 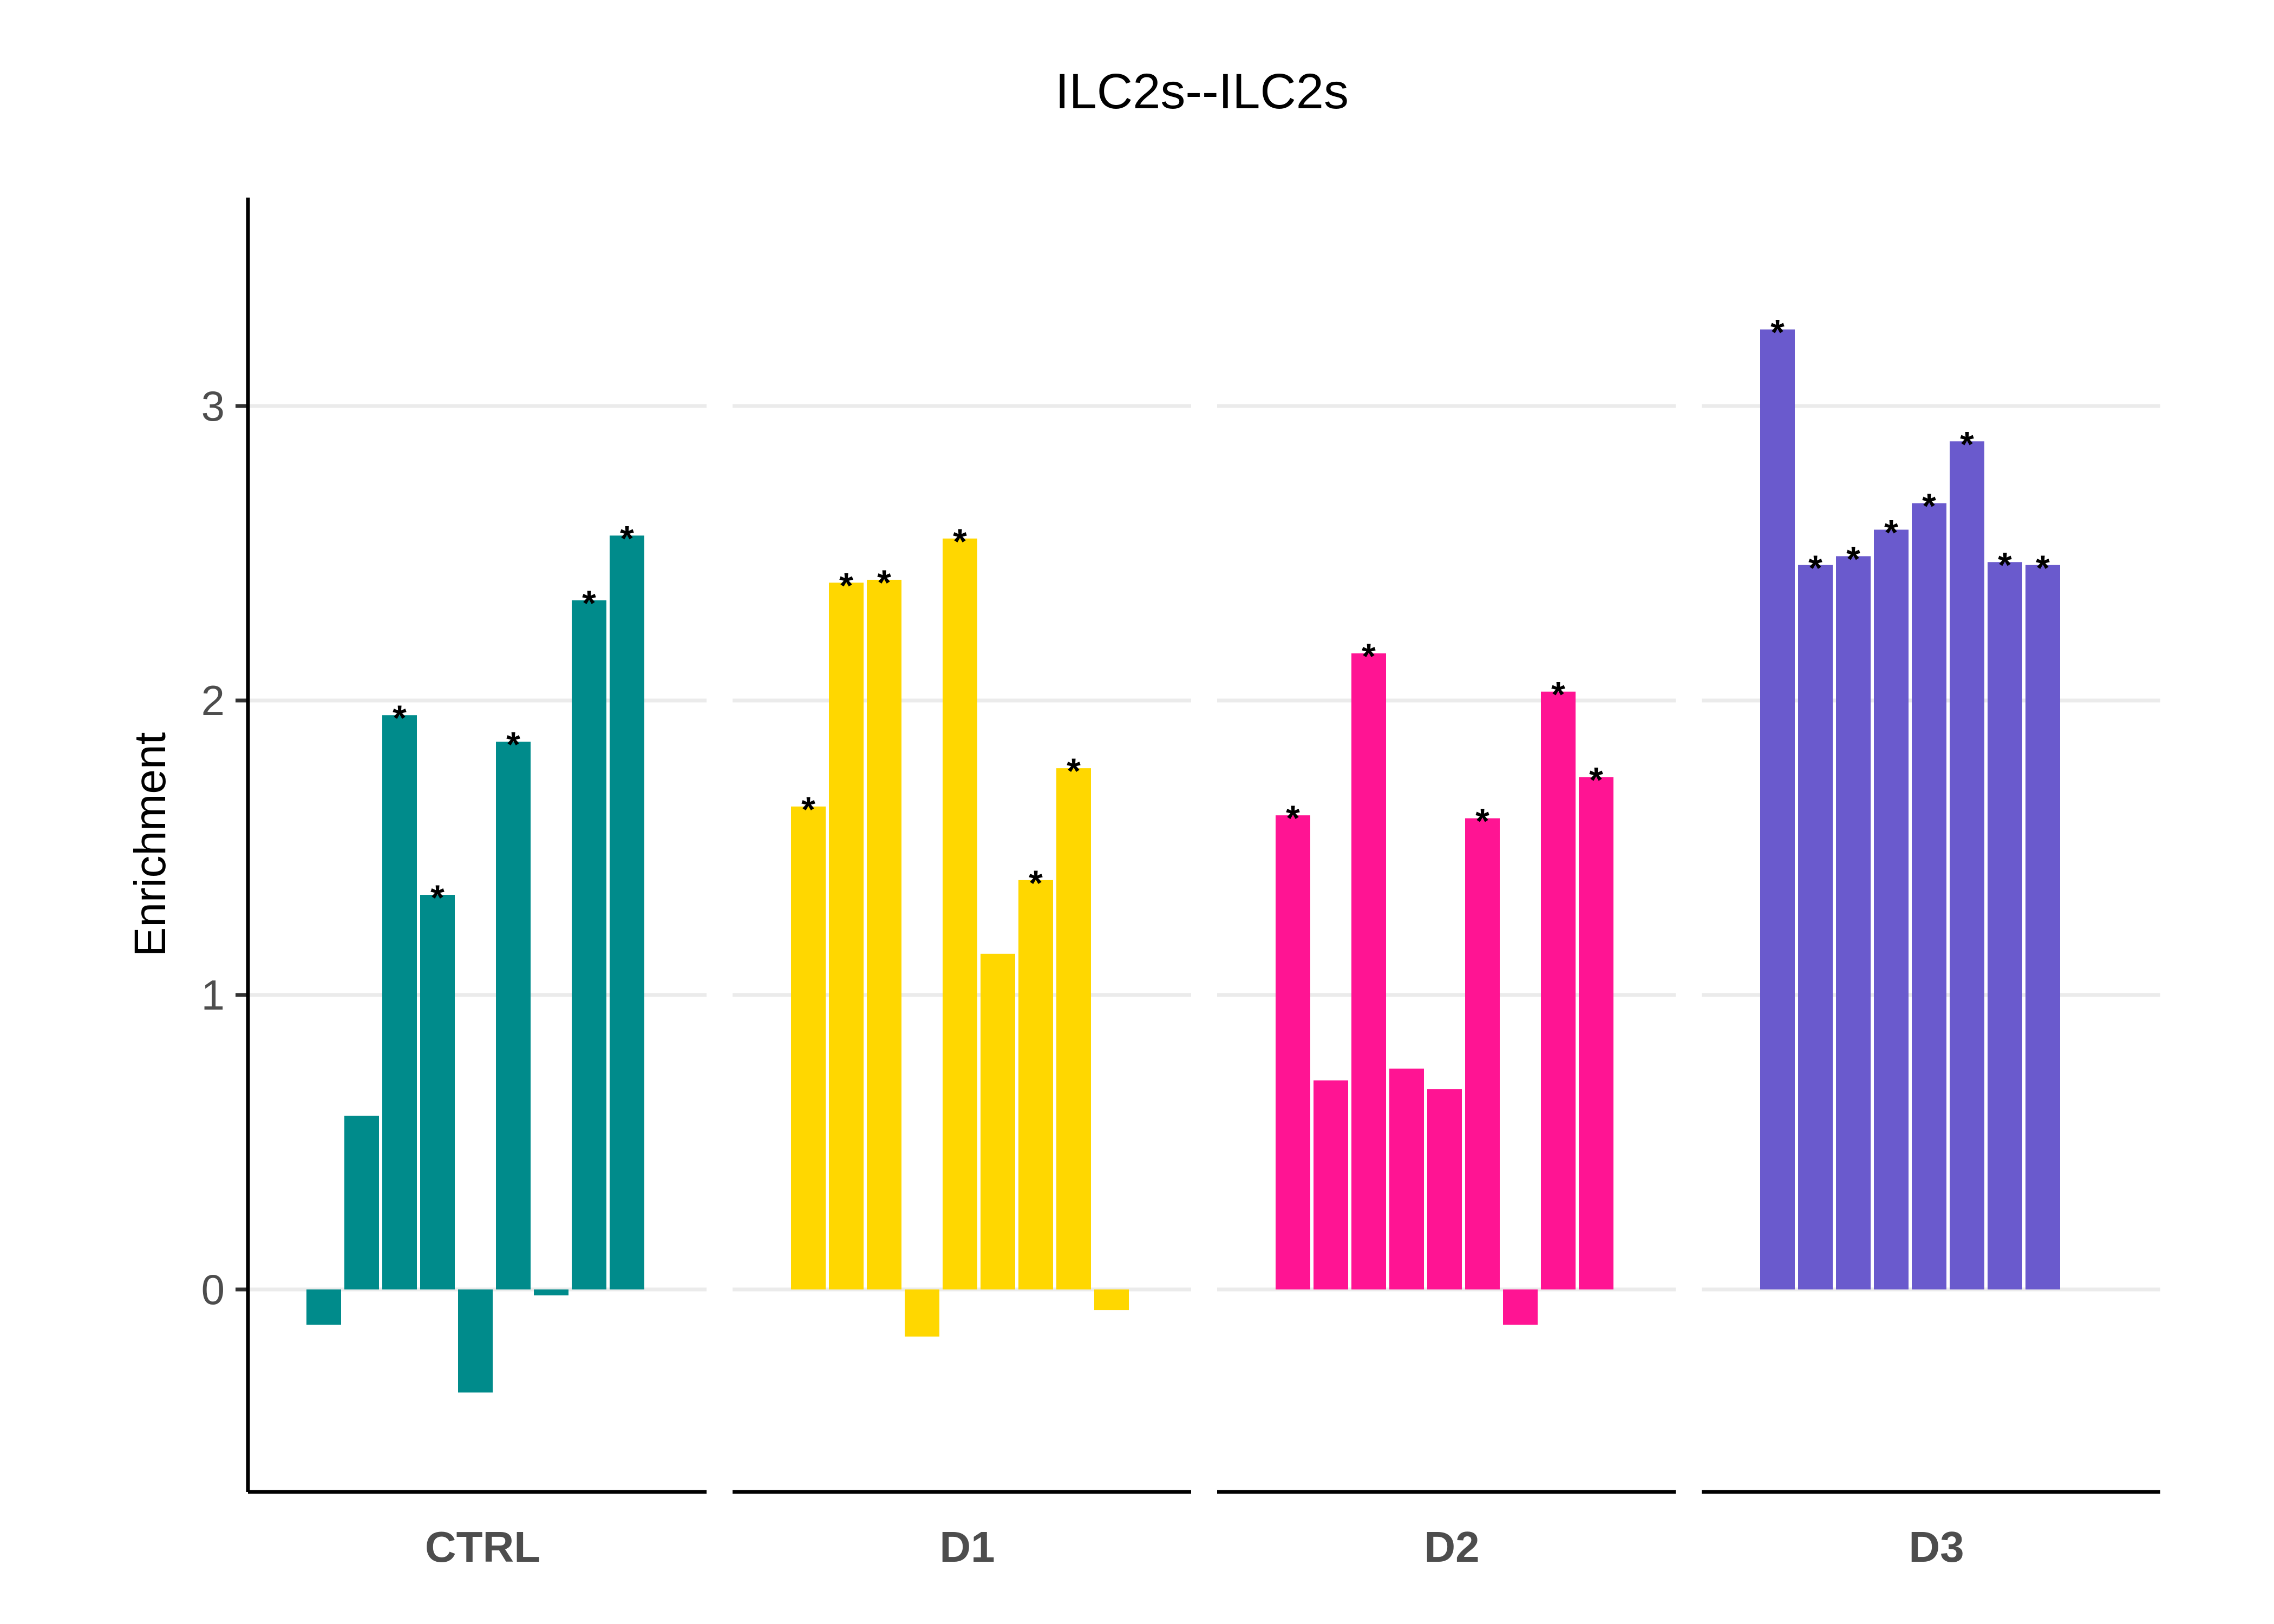 I want to click on y-tick-label: 2, so click(x=213, y=700).